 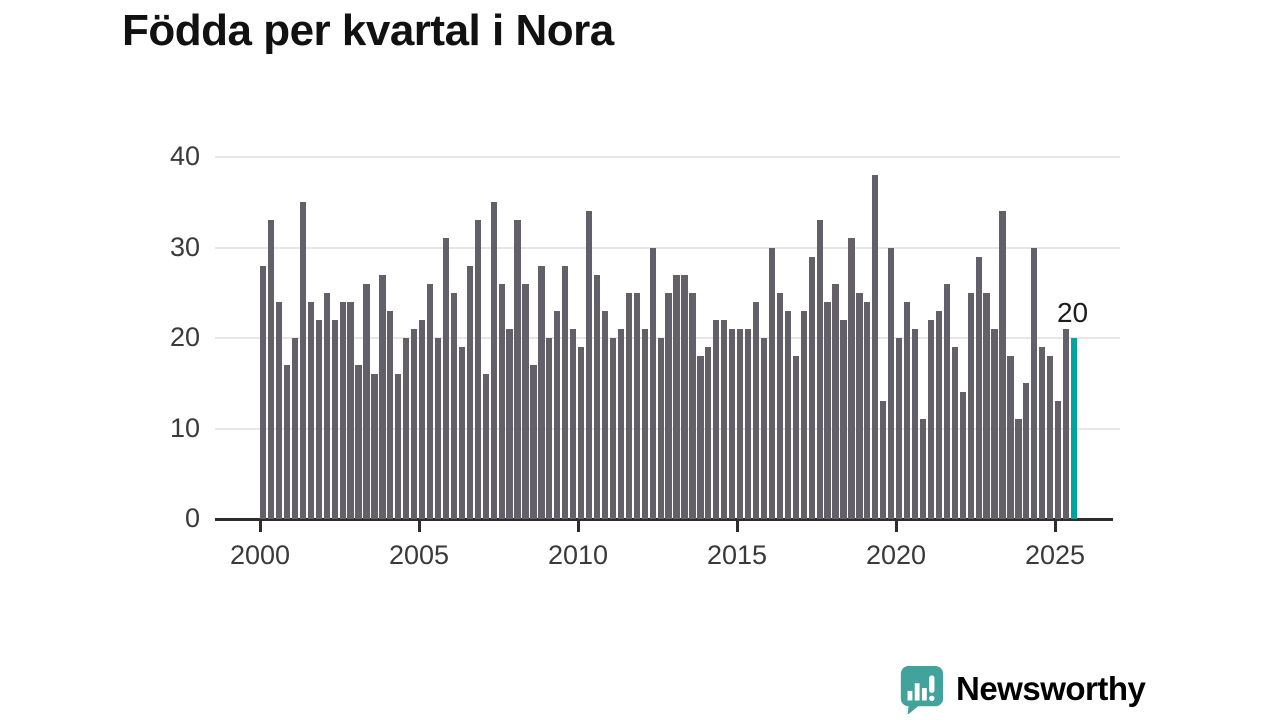 I want to click on x-axis-tick-label: 2020, so click(x=896, y=555).